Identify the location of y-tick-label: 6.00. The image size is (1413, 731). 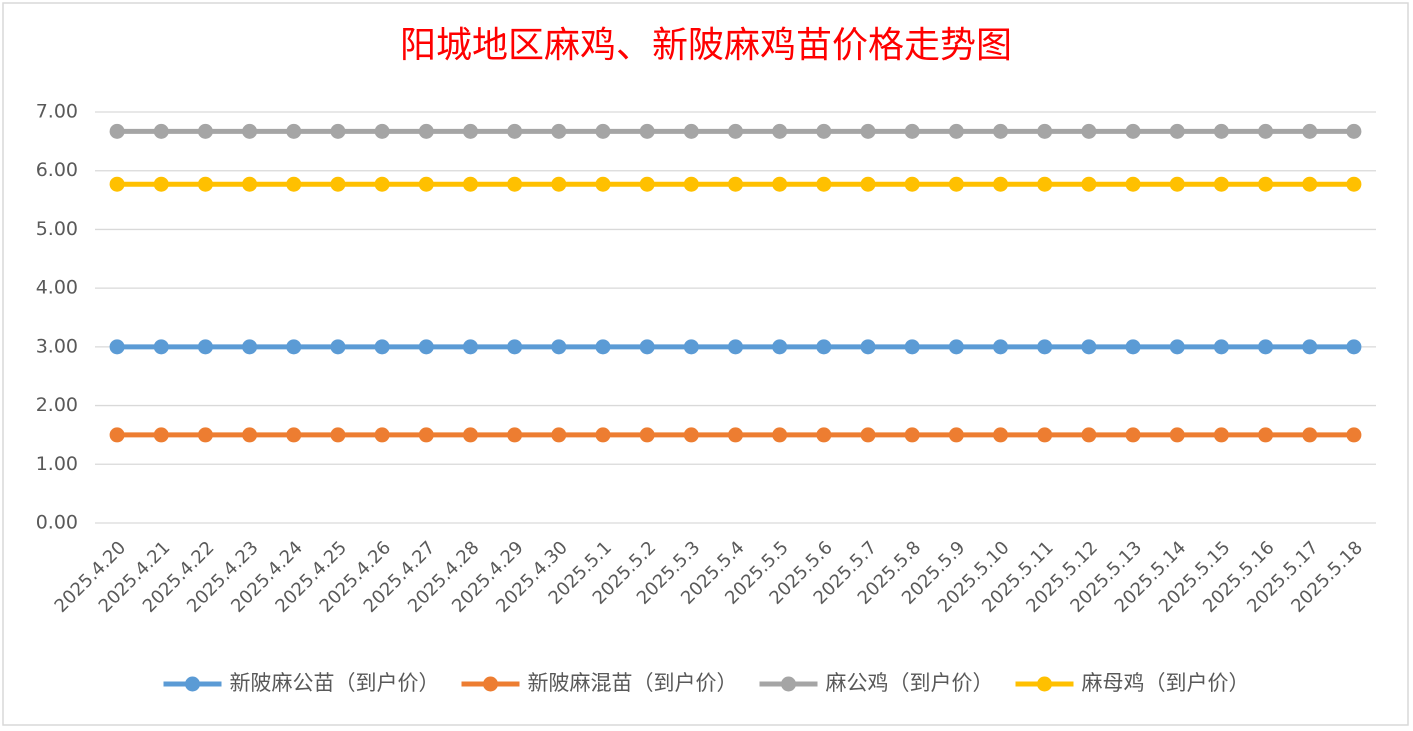
(57, 170).